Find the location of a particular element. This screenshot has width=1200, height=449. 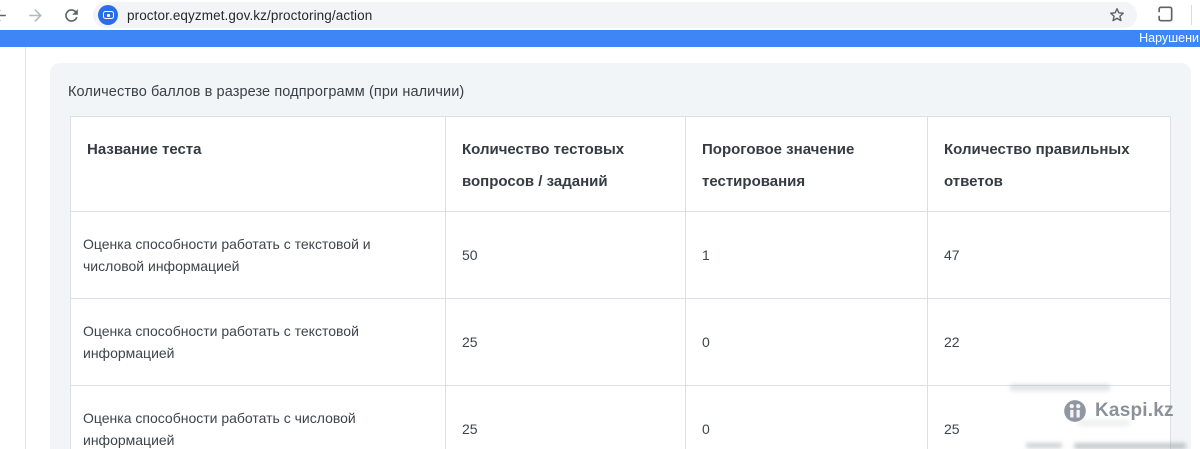

header-threshold: Пороговое значение тестирования is located at coordinates (806, 164).